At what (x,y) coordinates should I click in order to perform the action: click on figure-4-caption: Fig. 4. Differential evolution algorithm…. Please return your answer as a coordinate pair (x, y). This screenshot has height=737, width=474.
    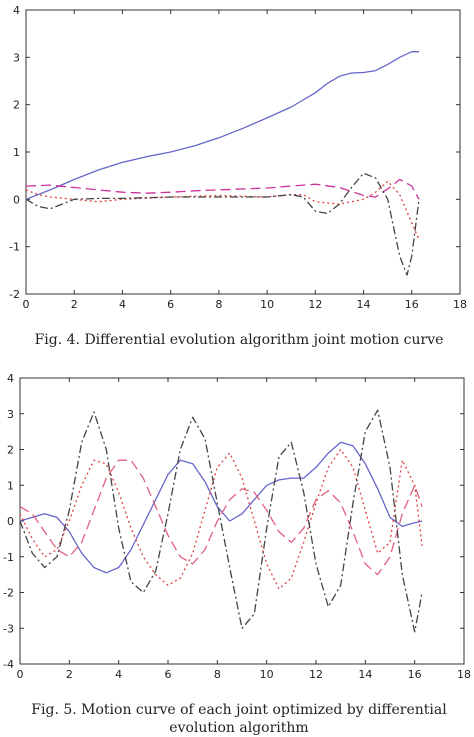
    Looking at the image, I should click on (239, 340).